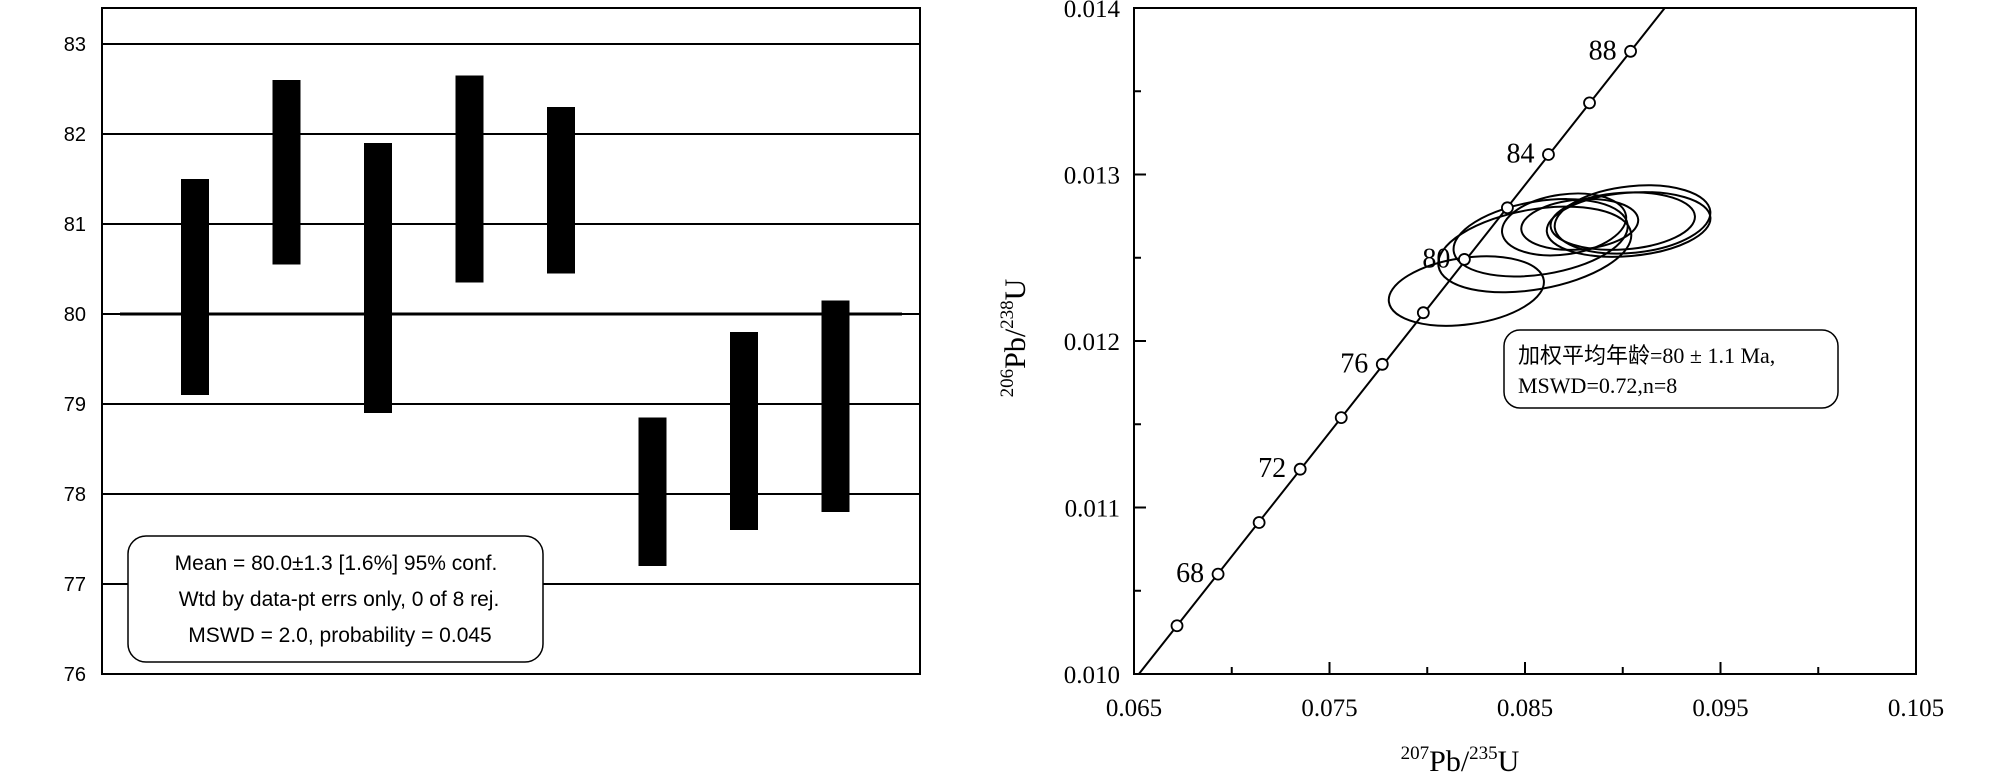 Image resolution: width=2008 pixels, height=776 pixels. I want to click on mean-annotation-line-1: Mean = 80.0±1.3 [1.6%] 95% conf., so click(336, 563).